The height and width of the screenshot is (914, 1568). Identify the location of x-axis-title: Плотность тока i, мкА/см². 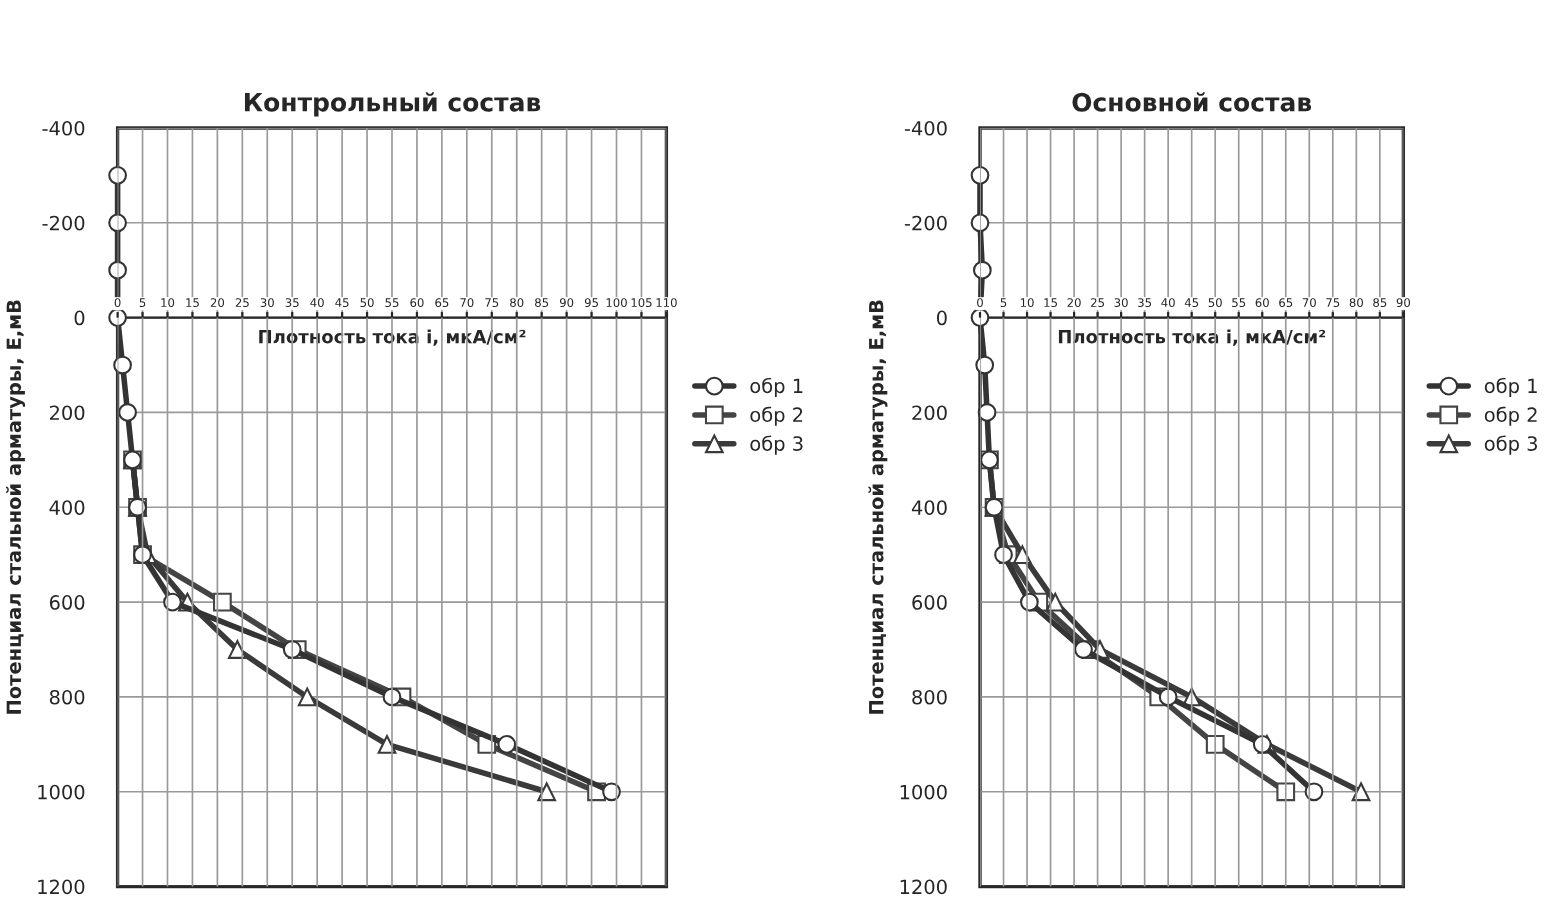
(392, 337).